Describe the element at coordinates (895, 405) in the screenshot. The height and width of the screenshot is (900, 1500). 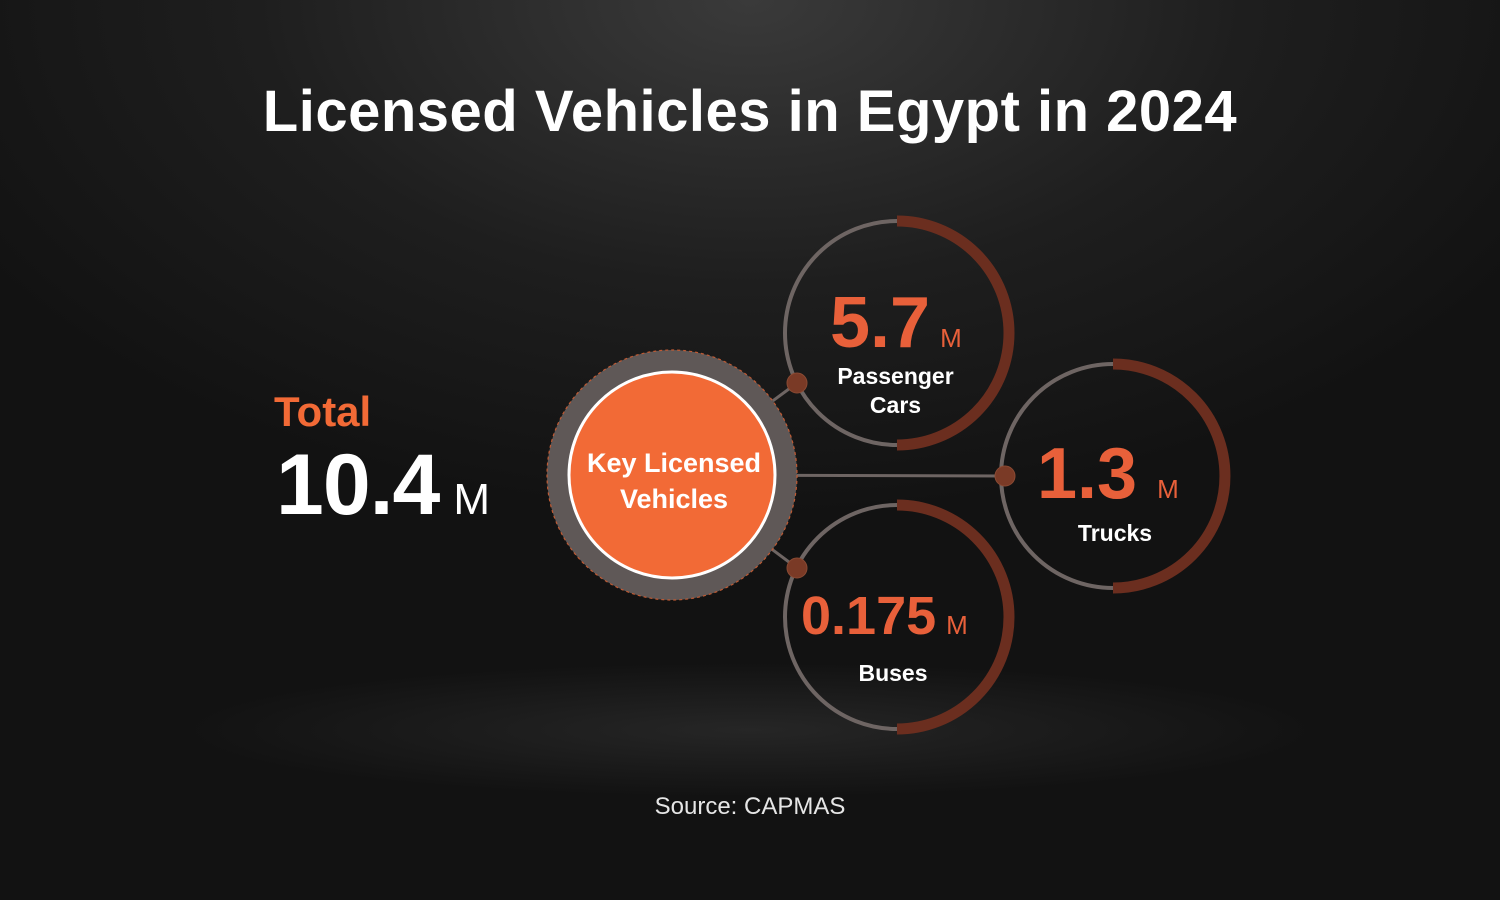
I see `passenger-cars-label-line-2: Cars` at that location.